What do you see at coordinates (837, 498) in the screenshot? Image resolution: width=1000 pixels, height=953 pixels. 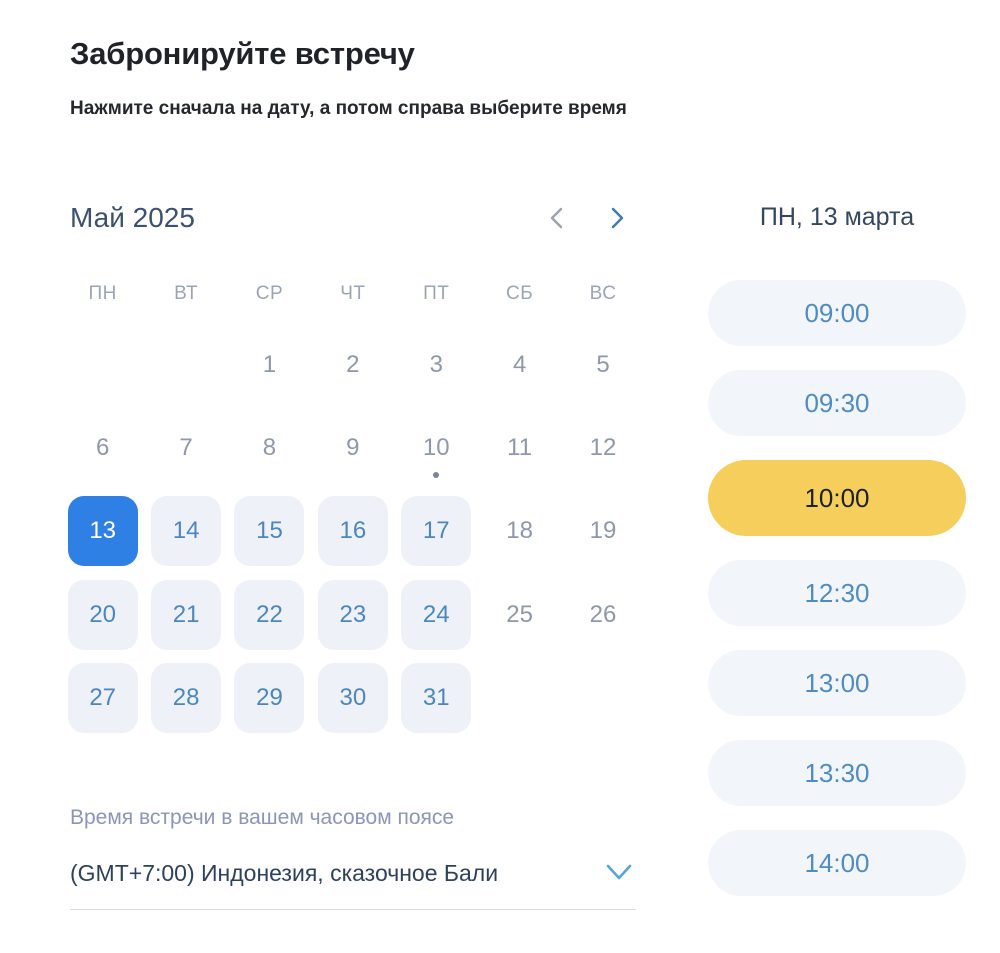 I see `time-slot: 10:00` at bounding box center [837, 498].